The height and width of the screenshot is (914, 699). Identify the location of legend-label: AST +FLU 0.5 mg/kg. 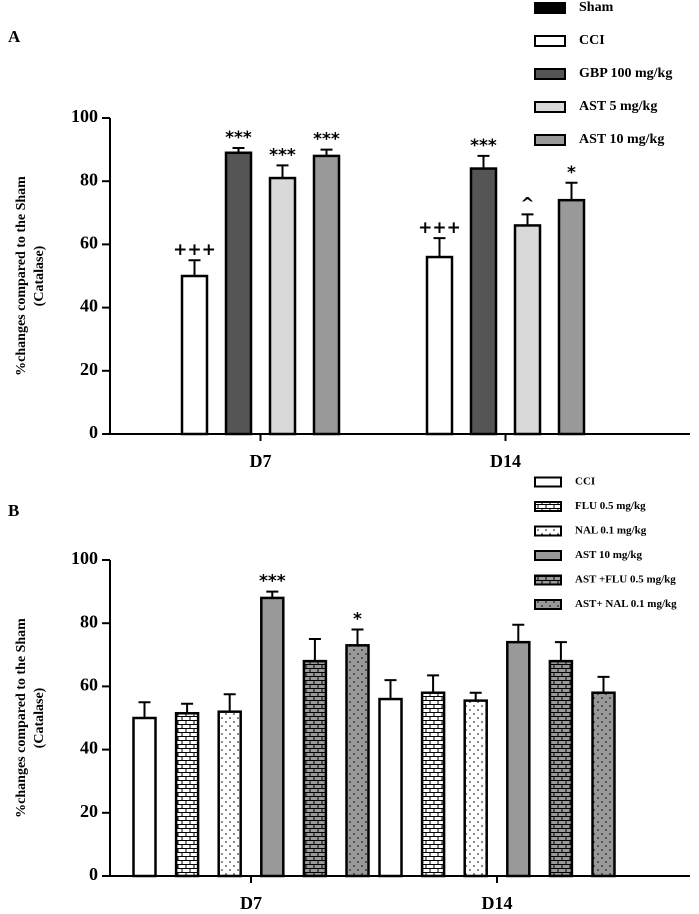
(625, 580).